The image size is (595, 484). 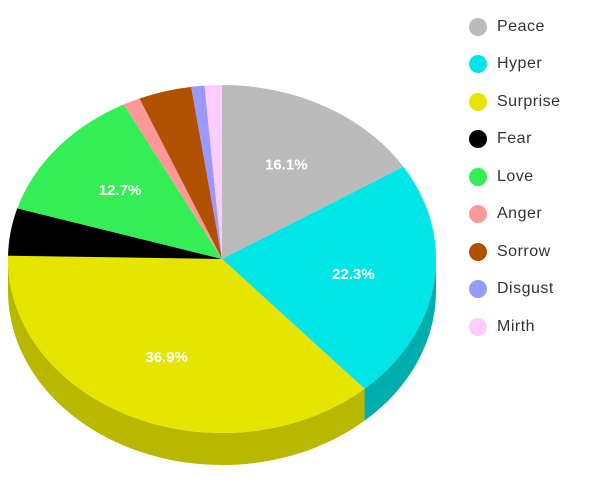 What do you see at coordinates (180, 173) in the screenshot?
I see `pie-slice-sorrow` at bounding box center [180, 173].